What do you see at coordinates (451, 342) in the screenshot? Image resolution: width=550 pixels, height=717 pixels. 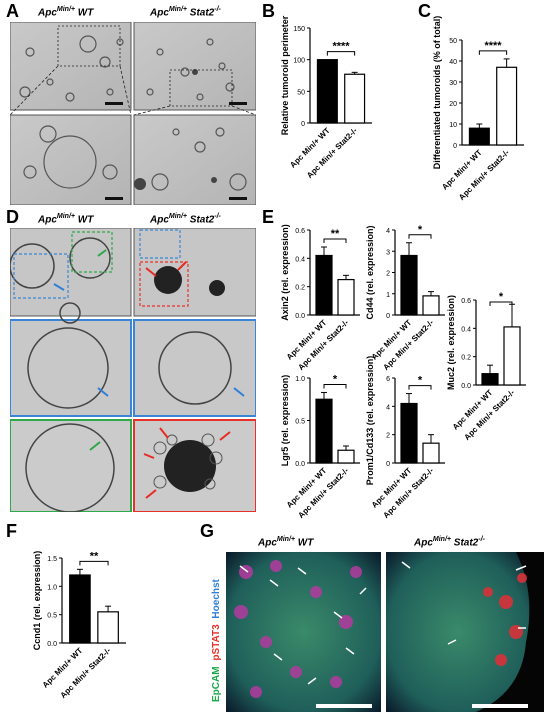 I see `y-axis-label: Muc2 (rel. expression)` at bounding box center [451, 342].